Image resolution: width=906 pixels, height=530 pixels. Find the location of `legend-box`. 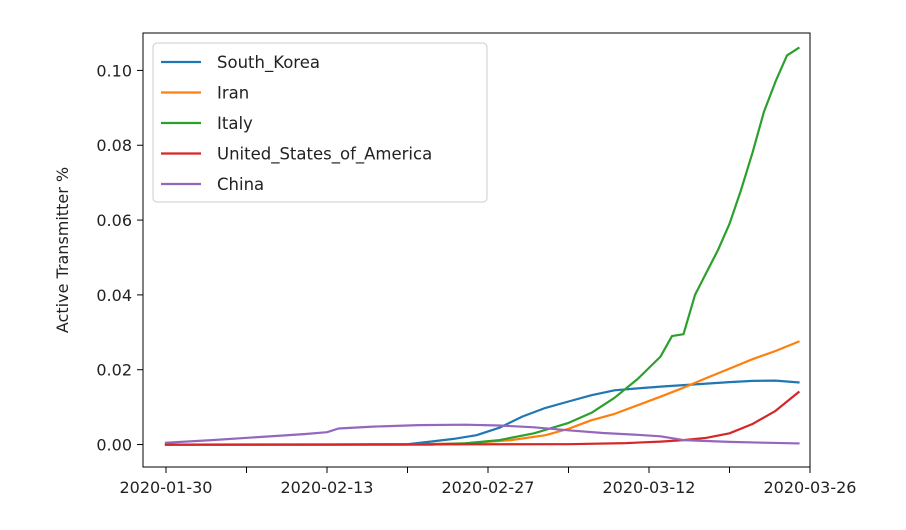

legend-box is located at coordinates (320, 122).